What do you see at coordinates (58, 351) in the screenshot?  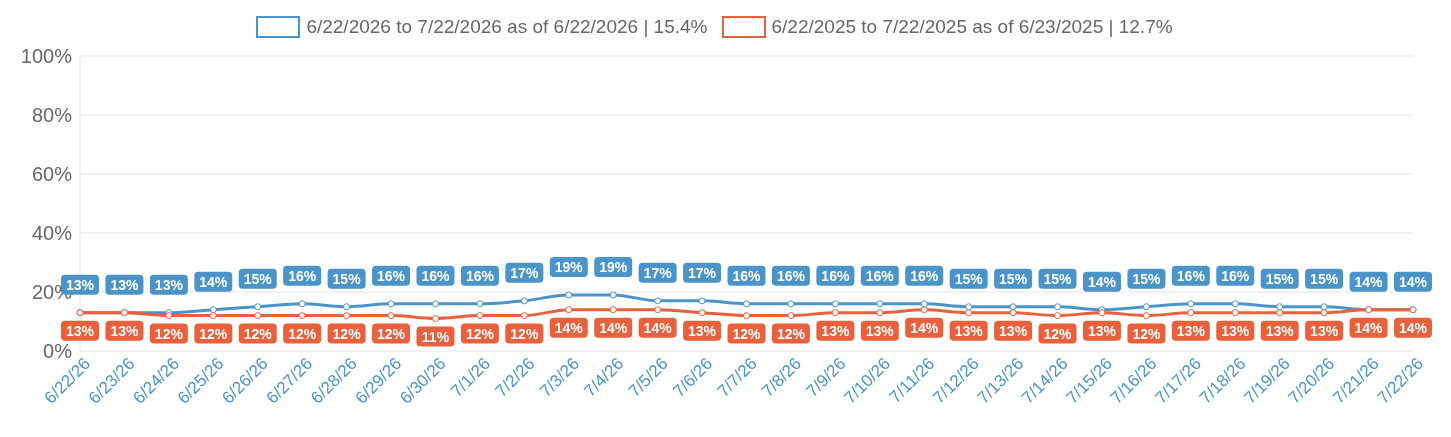 I see `y-tick-label: 0%` at bounding box center [58, 351].